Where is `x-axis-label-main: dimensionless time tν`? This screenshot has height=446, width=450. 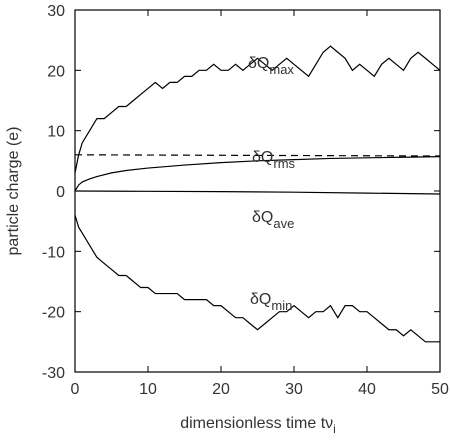 x-axis-label-main: dimensionless time tν is located at coordinates (256, 423).